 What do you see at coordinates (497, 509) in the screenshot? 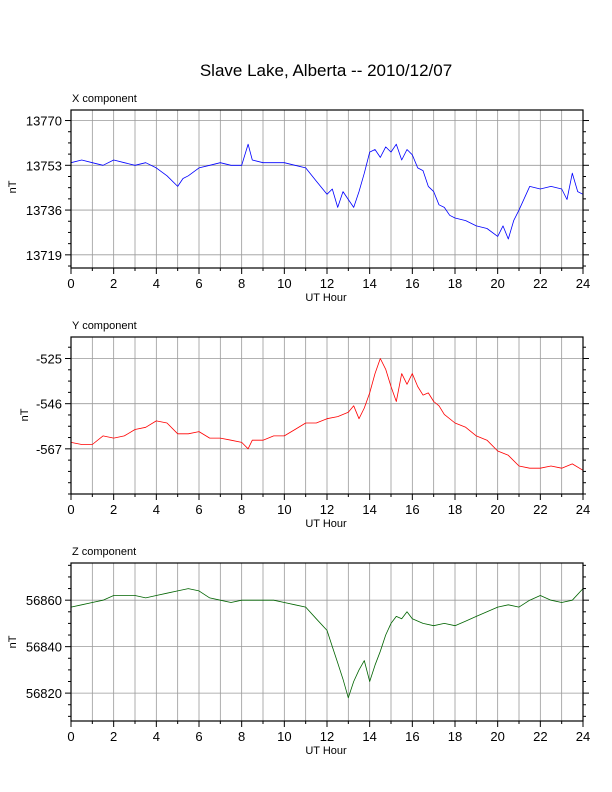
I see `y-component-xtick-label: 20` at bounding box center [497, 509].